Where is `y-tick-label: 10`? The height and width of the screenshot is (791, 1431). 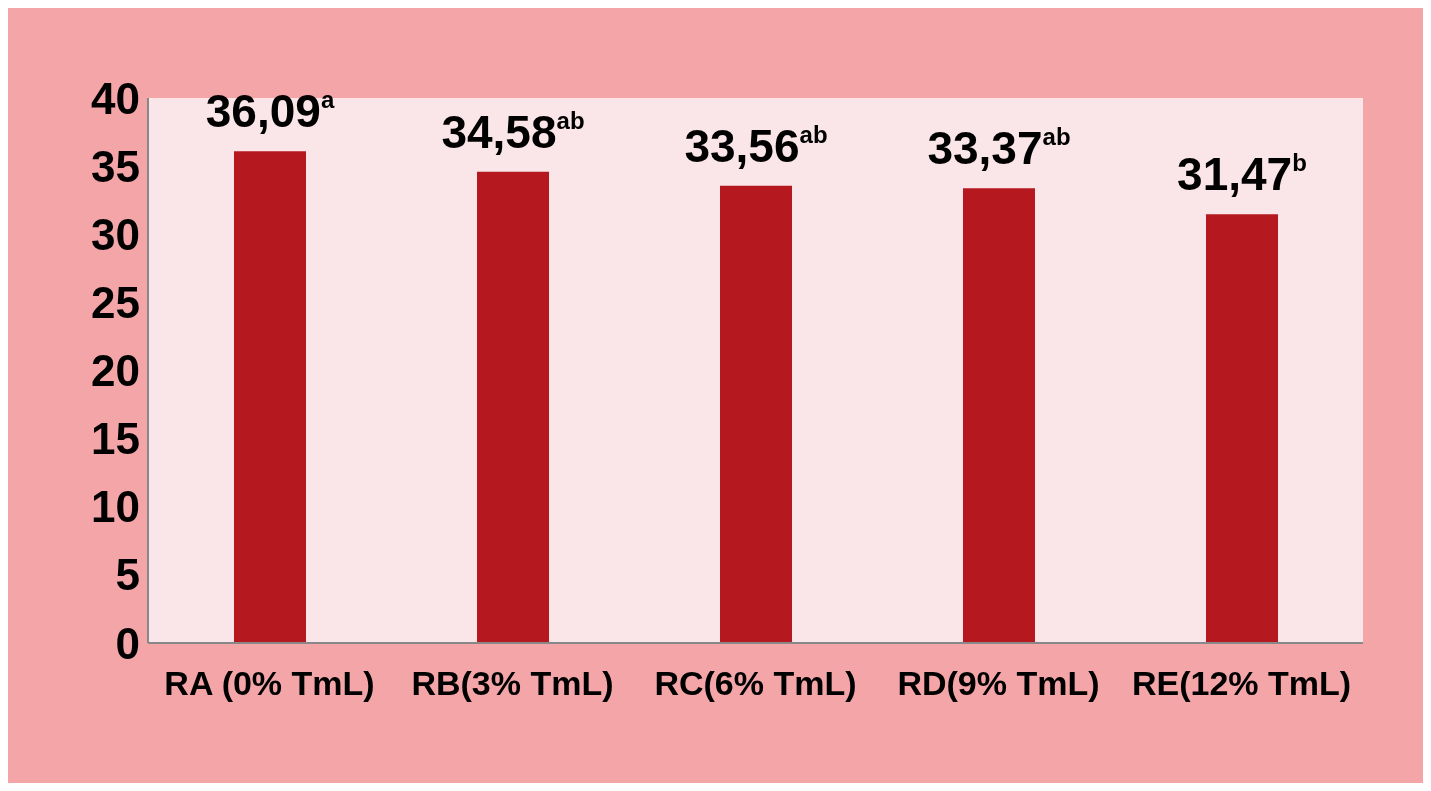 y-tick-label: 10 is located at coordinates (115, 507).